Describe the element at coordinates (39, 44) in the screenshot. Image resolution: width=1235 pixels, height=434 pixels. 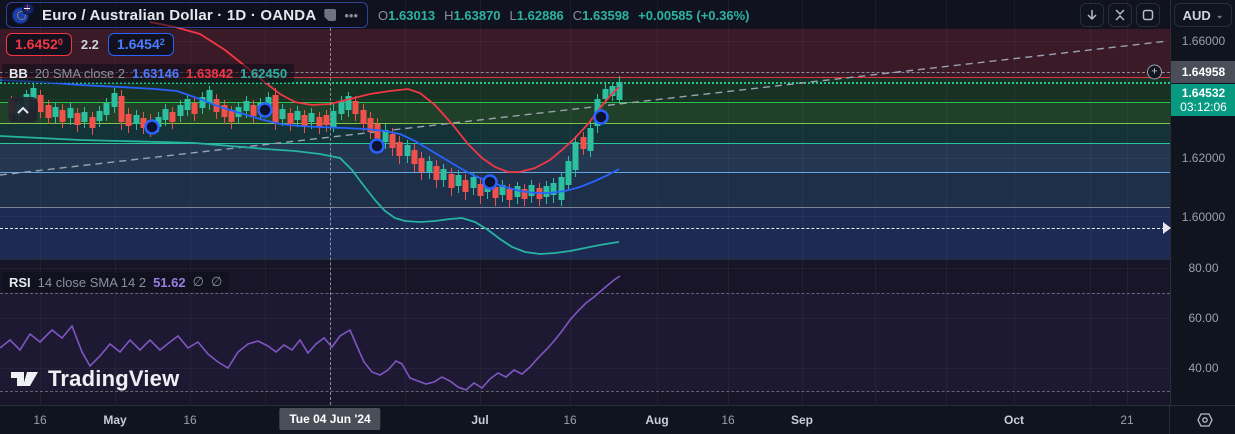
I see `price-label-red: 1.6452 0` at that location.